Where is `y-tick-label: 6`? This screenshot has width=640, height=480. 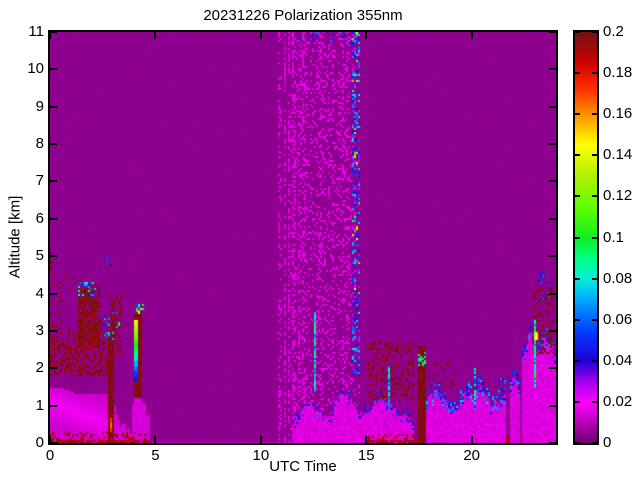
y-tick-label: 6 is located at coordinates (39, 218).